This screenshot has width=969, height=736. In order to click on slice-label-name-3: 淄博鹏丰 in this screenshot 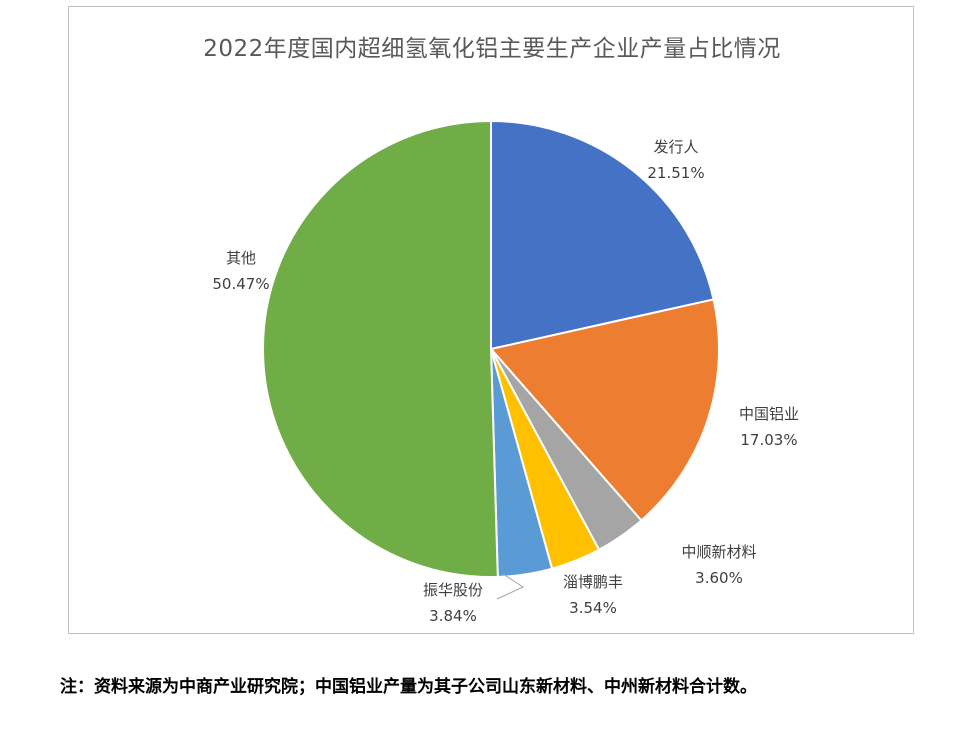, I will do `click(593, 582)`.